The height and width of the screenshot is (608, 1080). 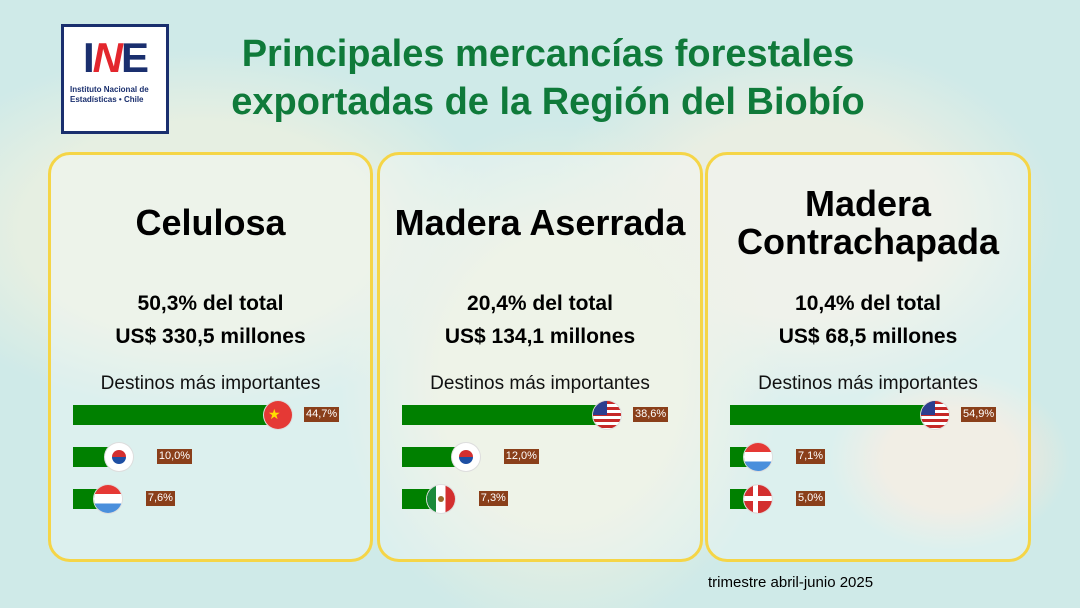 I want to click on destination-percent: 7,6%, so click(x=160, y=498).